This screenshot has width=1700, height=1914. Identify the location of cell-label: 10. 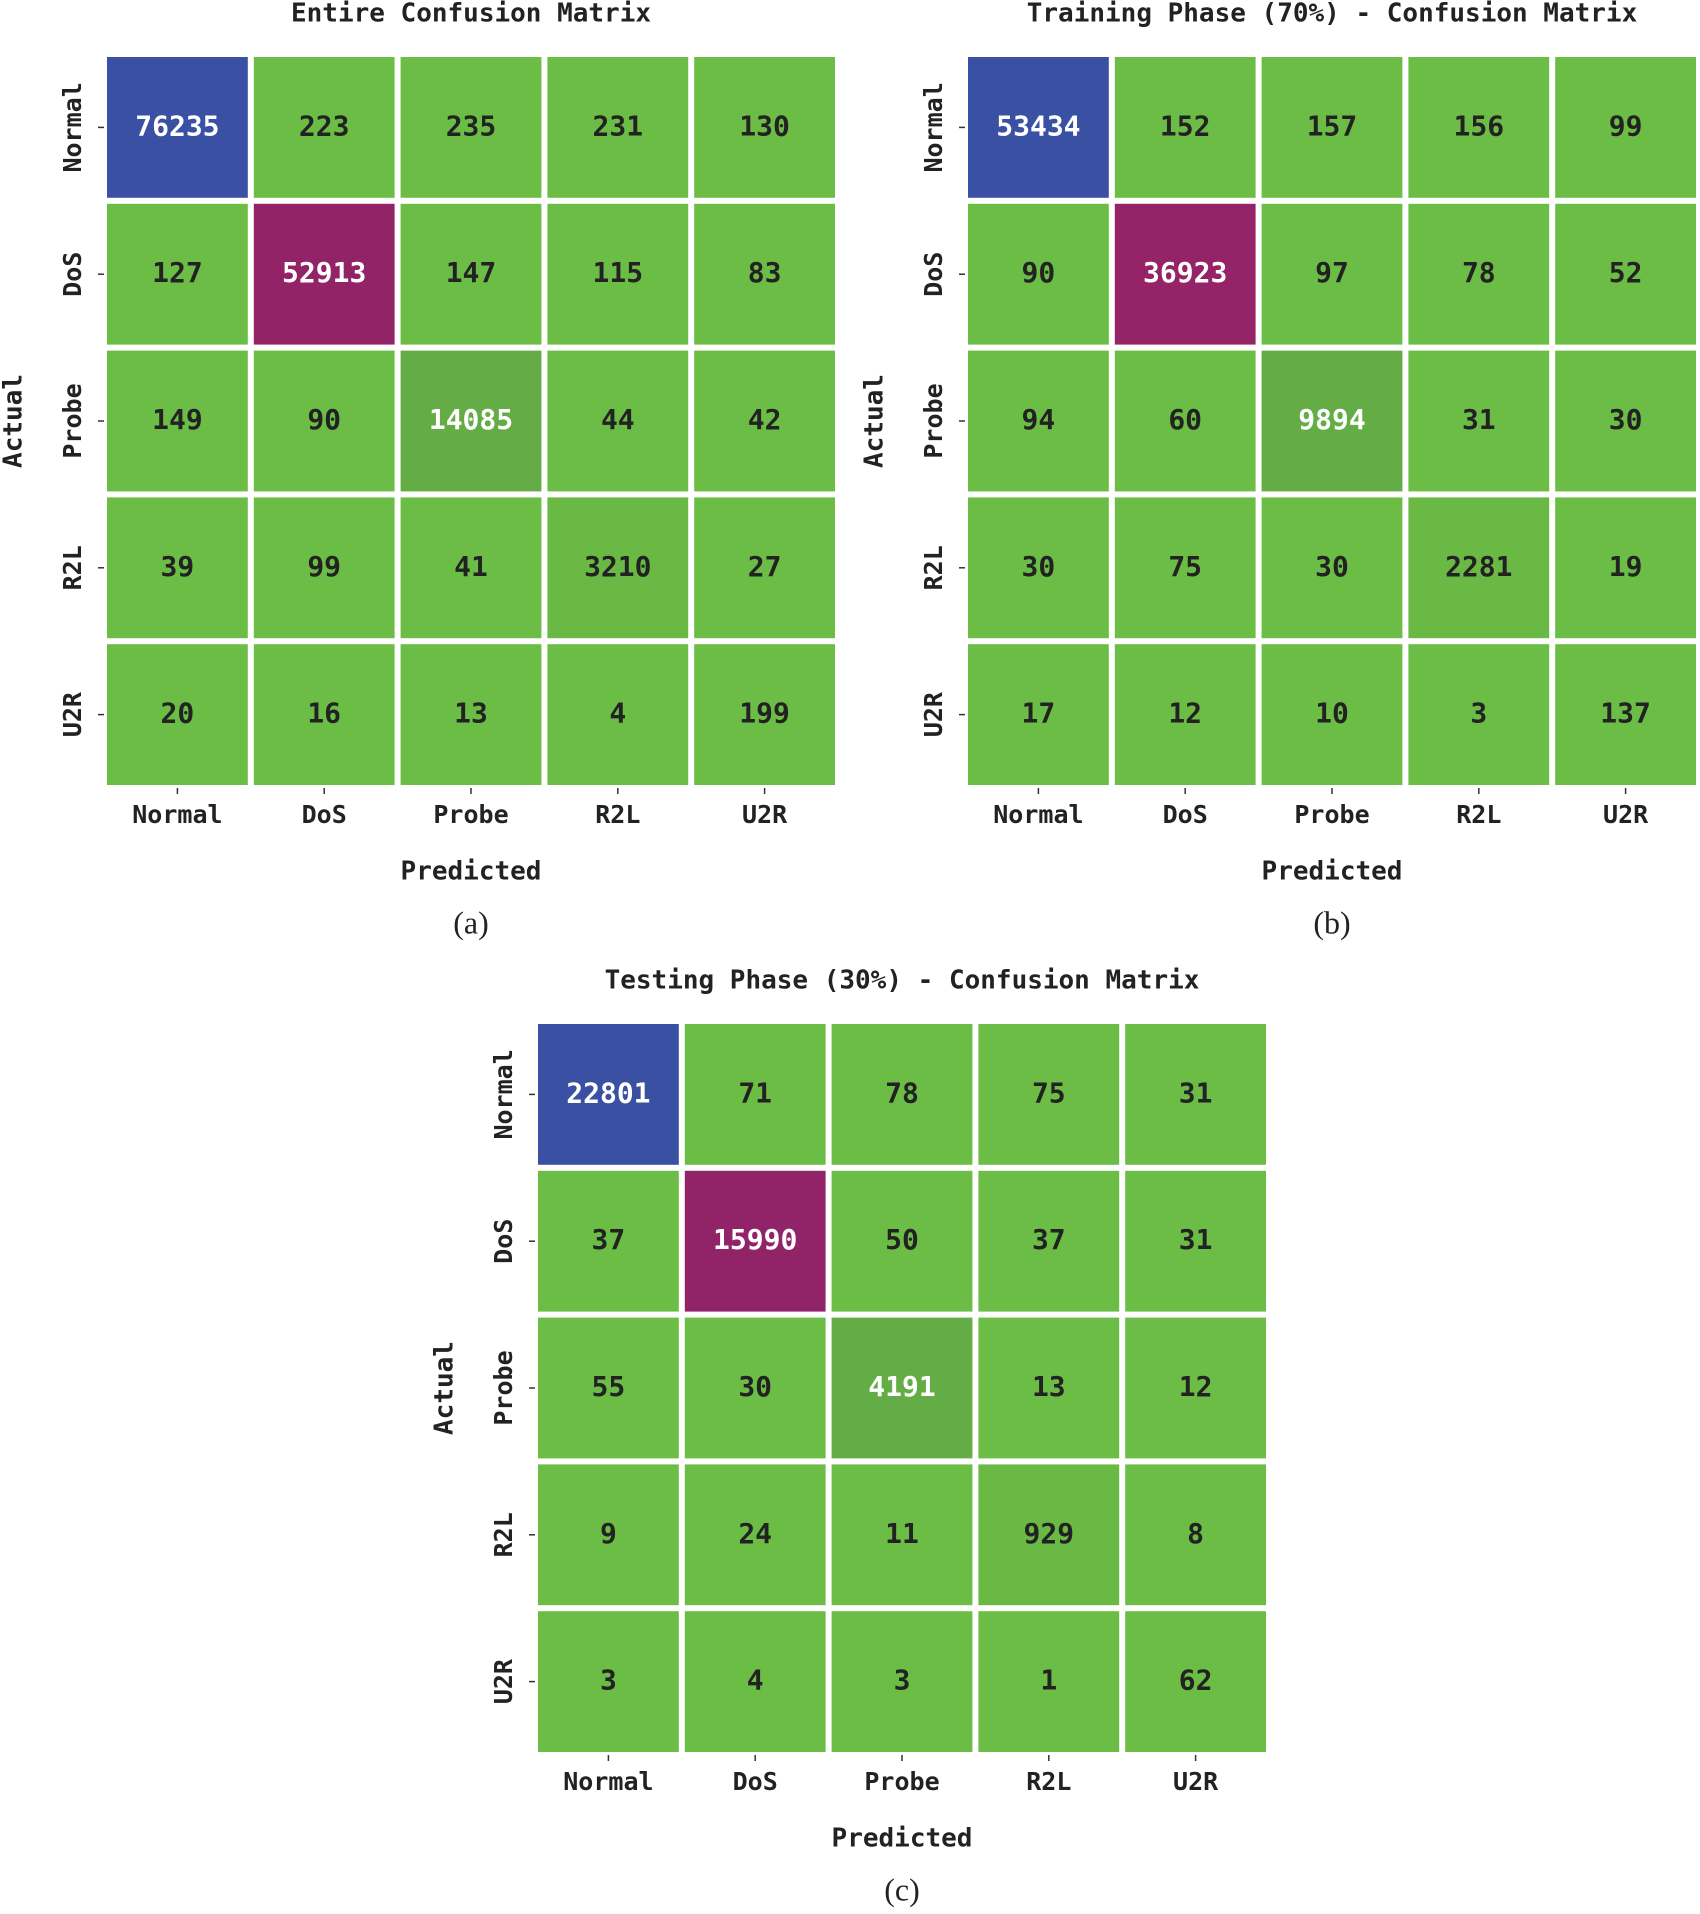
(1332, 713).